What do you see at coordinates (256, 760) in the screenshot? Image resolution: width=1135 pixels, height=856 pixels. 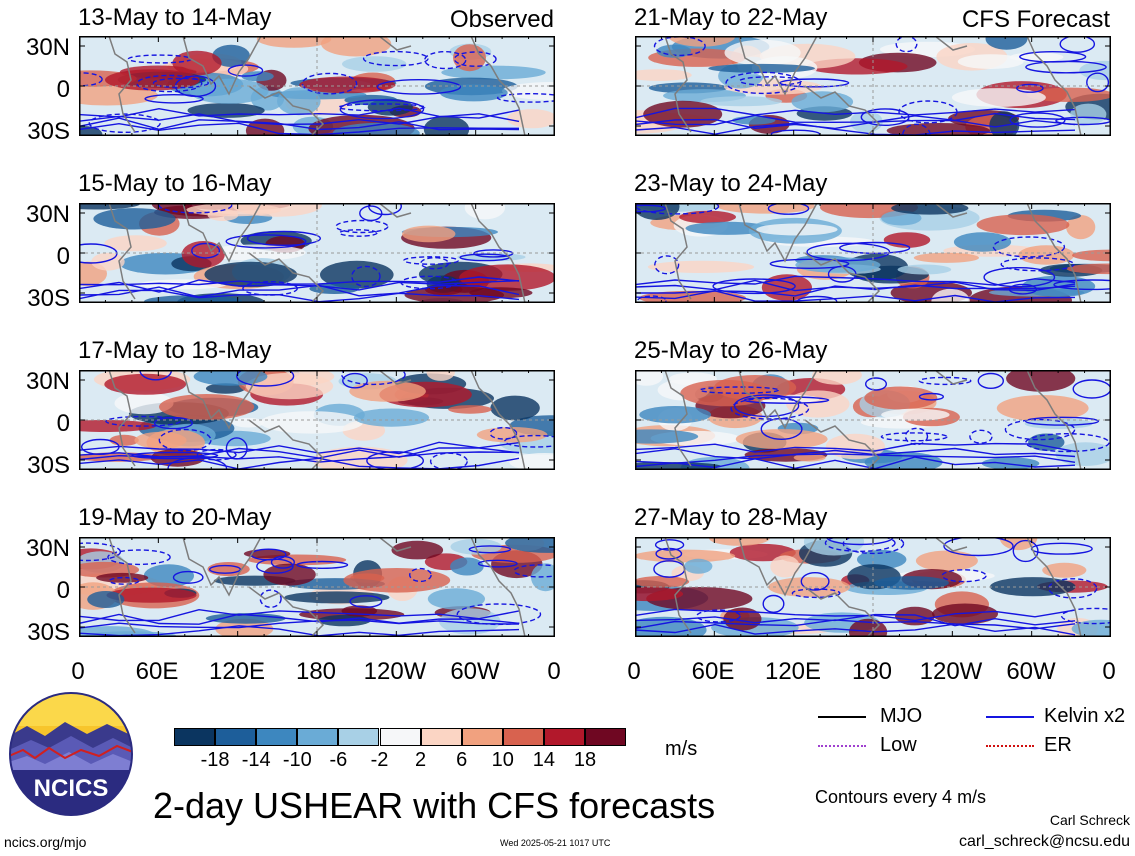 I see `colorbar-tick-label: -14` at bounding box center [256, 760].